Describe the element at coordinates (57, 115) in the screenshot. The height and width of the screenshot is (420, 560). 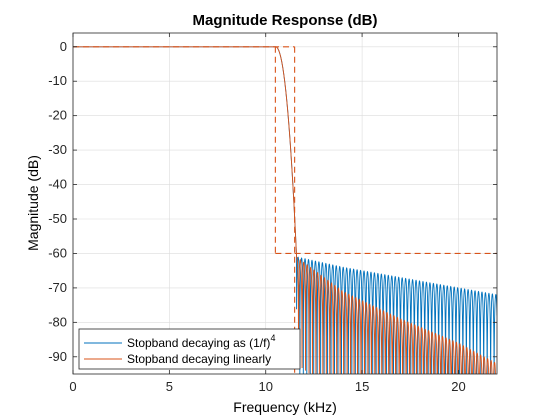
I see `y-tick-label: -20` at that location.